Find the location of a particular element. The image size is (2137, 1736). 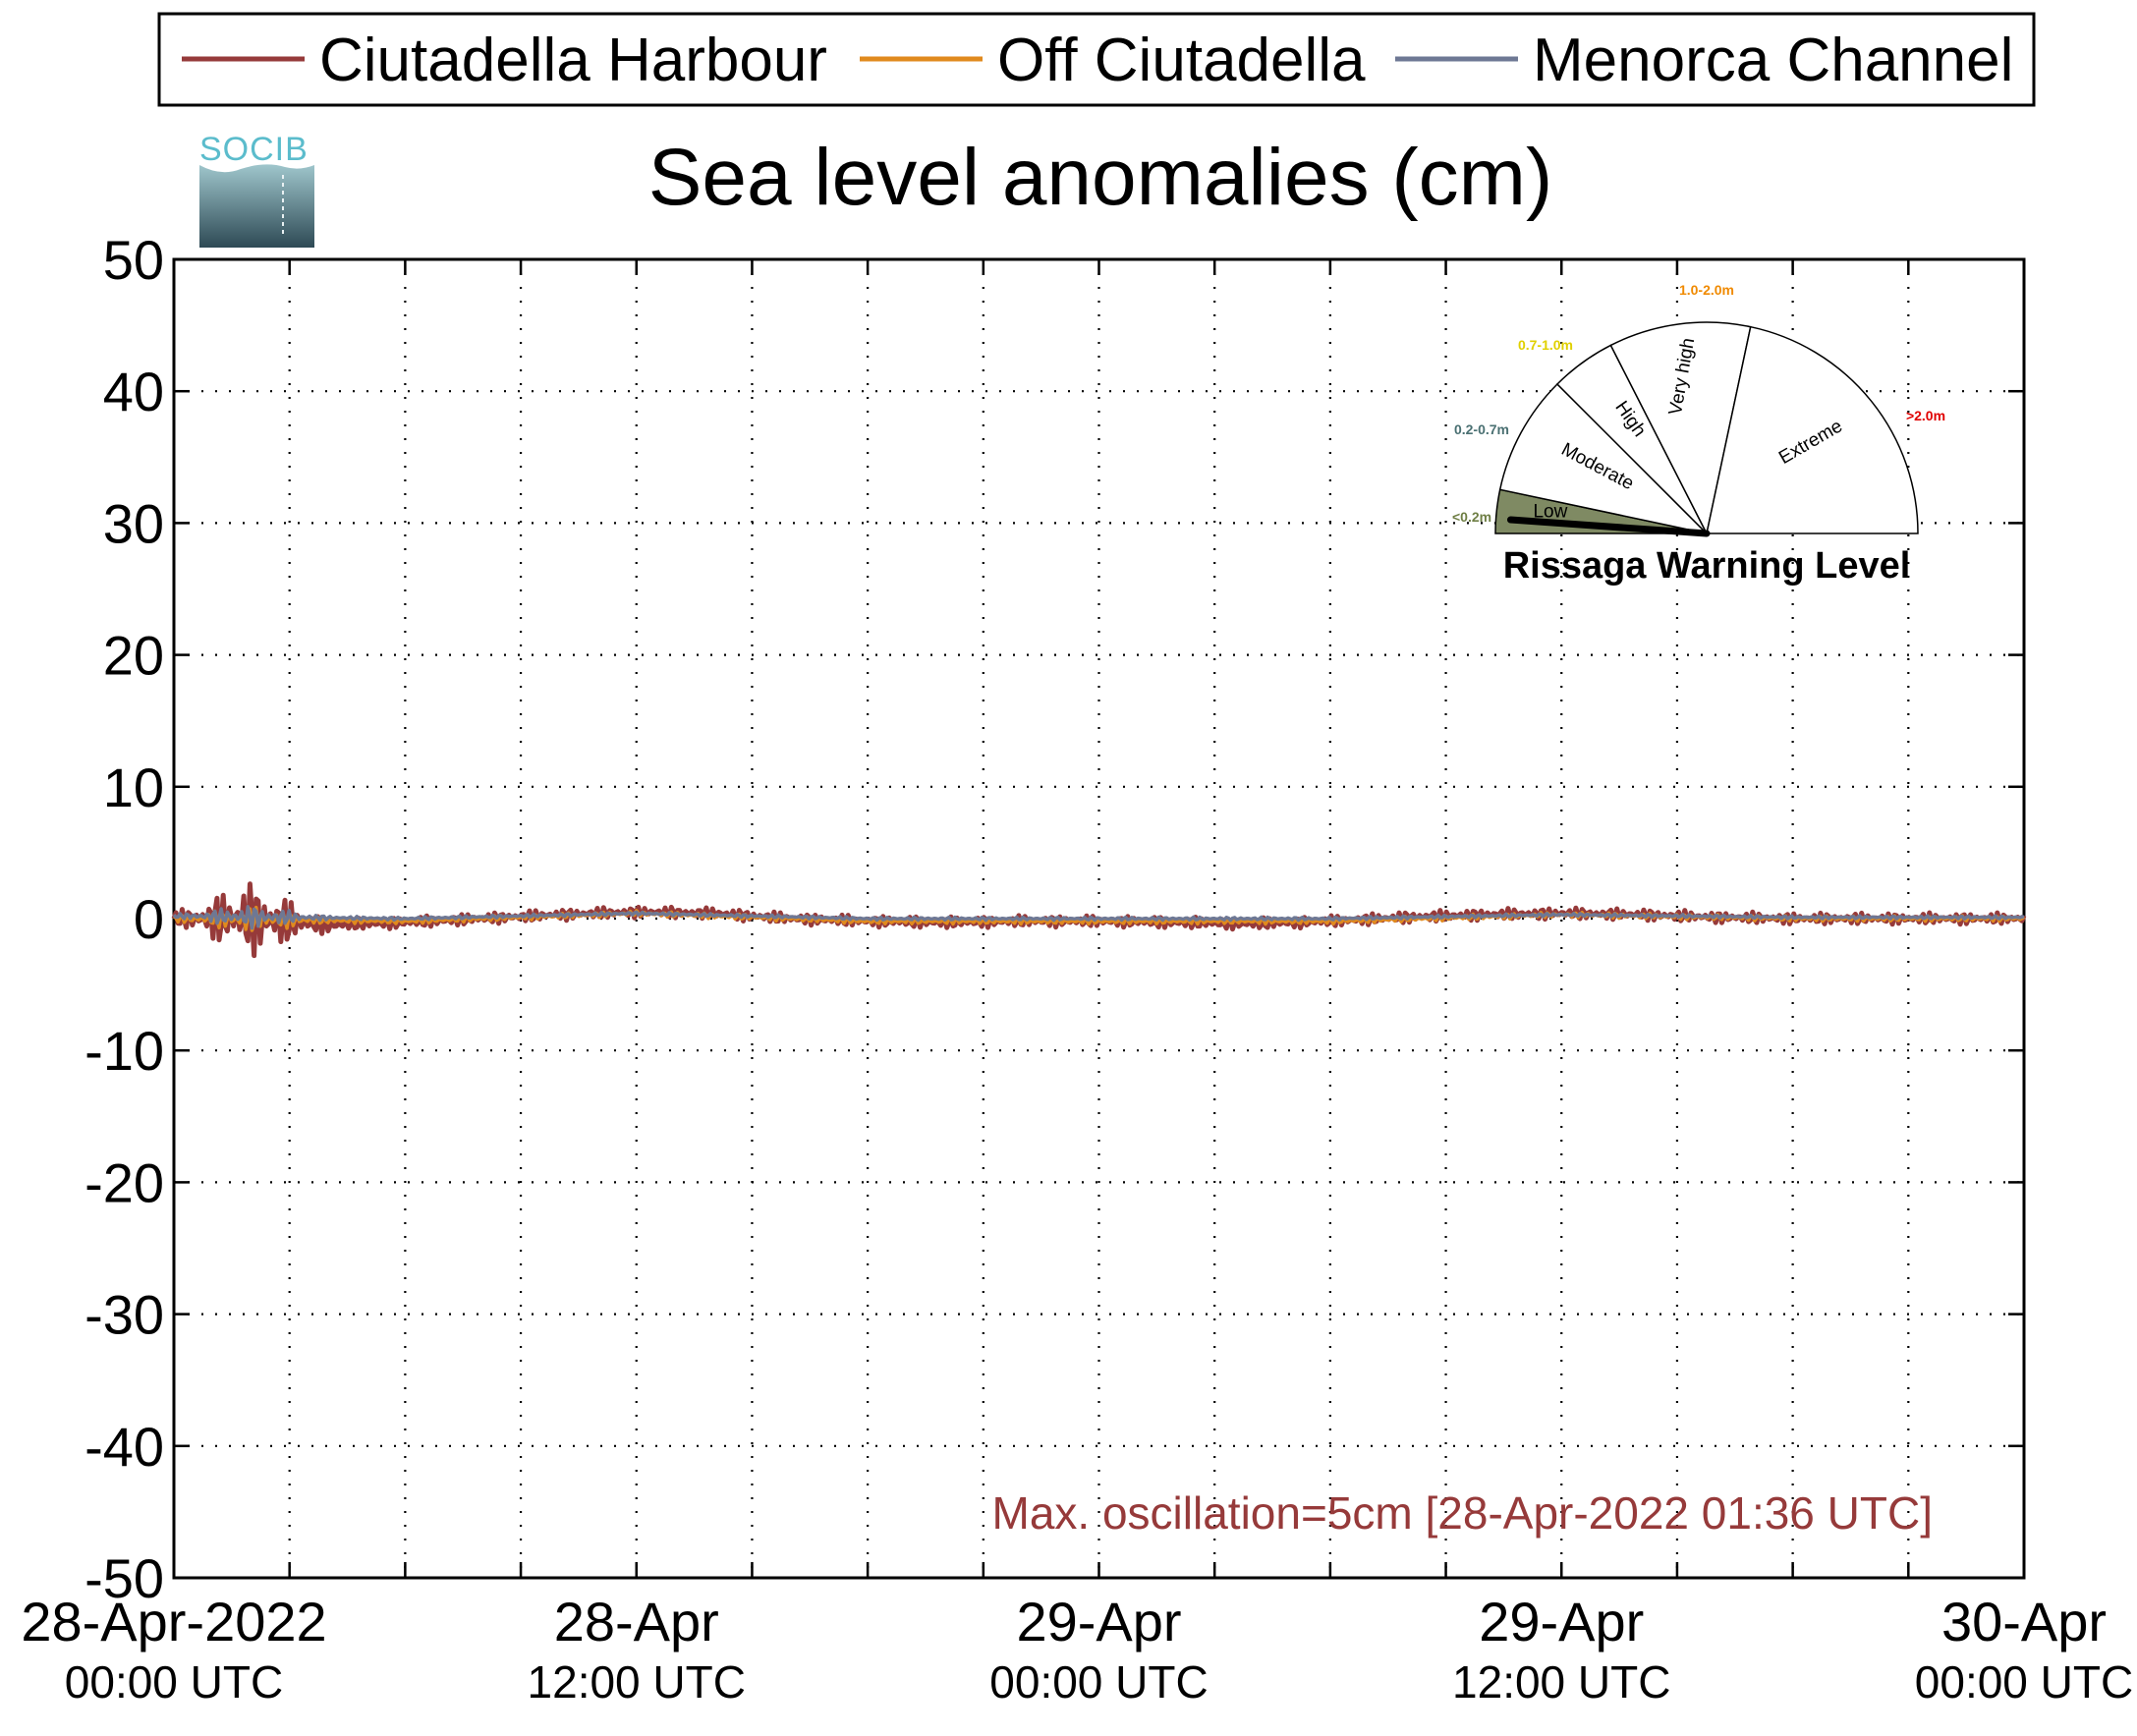

legend-label-ciutadella-harbour: Ciutadella Harbour is located at coordinates (573, 60).